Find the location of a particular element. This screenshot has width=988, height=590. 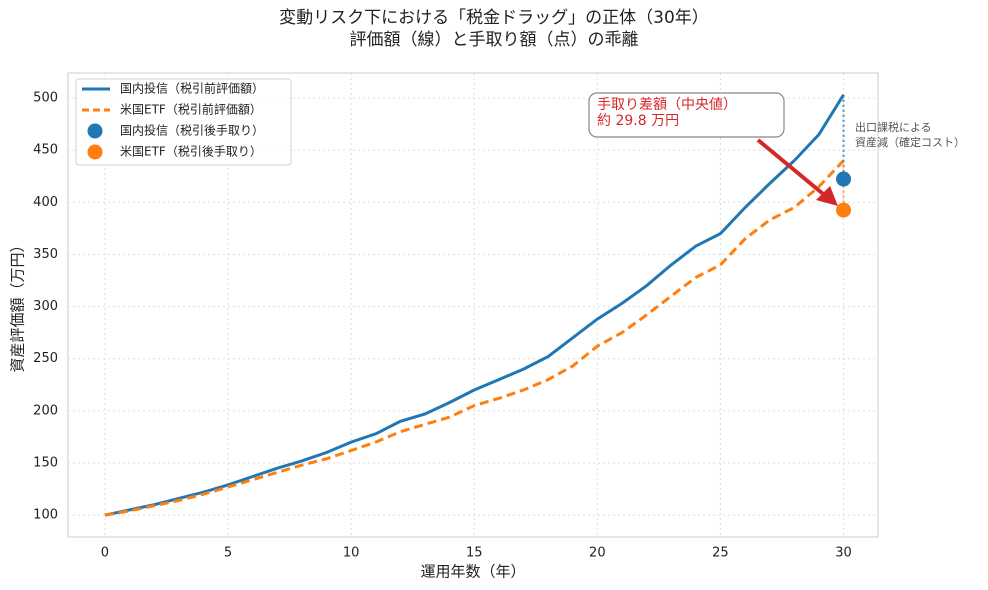

chart-title: 変動リスク下における「税金ドラッグ」の正体（30年） is located at coordinates (494, 18).